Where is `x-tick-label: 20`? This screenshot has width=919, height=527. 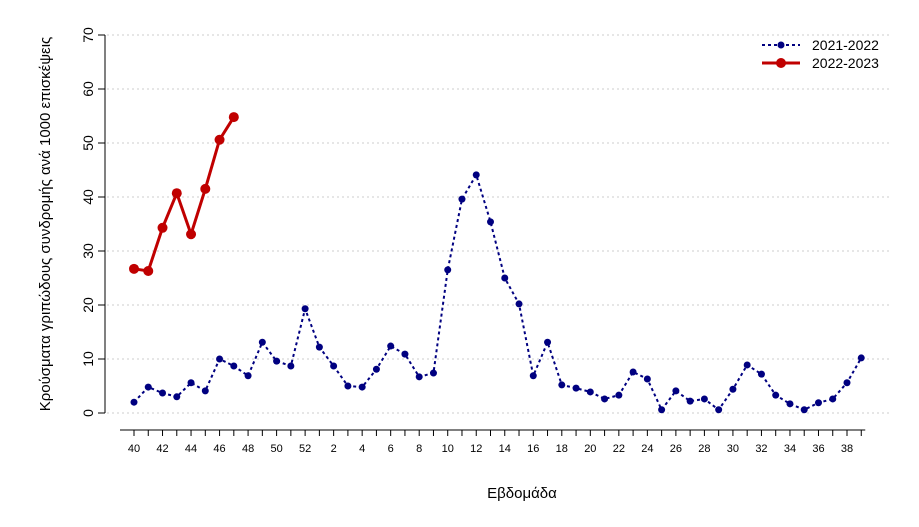 x-tick-label: 20 is located at coordinates (590, 449).